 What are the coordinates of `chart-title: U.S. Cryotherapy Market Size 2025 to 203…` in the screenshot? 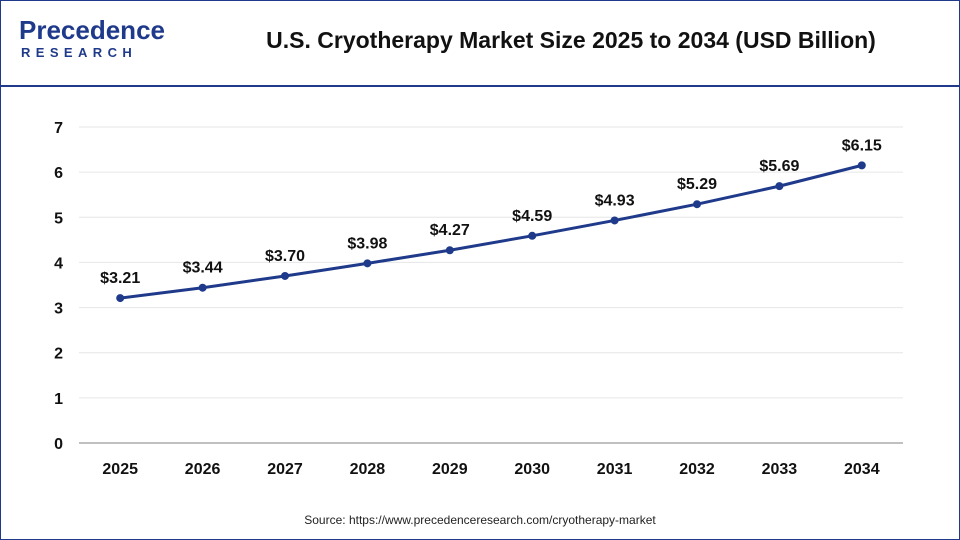 It's located at (571, 40).